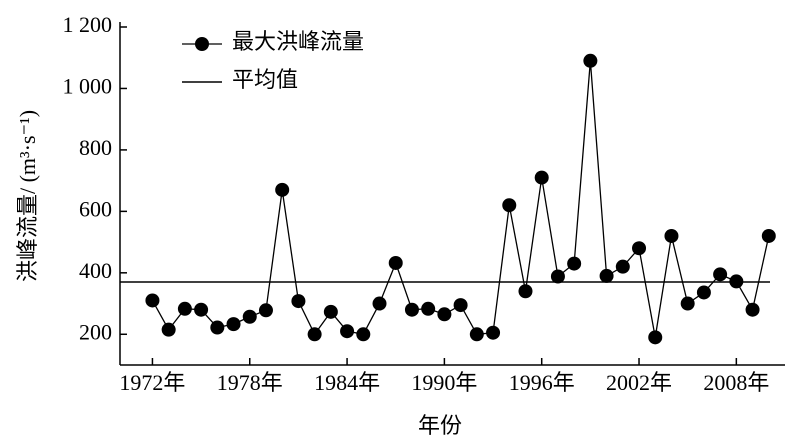  What do you see at coordinates (440, 425) in the screenshot?
I see `x-axis-label: 年份` at bounding box center [440, 425].